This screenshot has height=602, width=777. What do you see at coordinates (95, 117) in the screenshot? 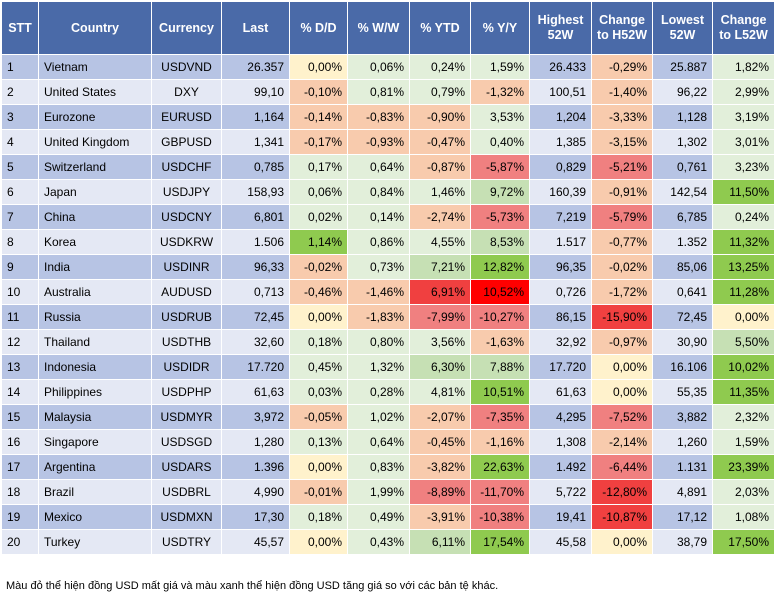
I see `country-cell: Eurozone` at bounding box center [95, 117].